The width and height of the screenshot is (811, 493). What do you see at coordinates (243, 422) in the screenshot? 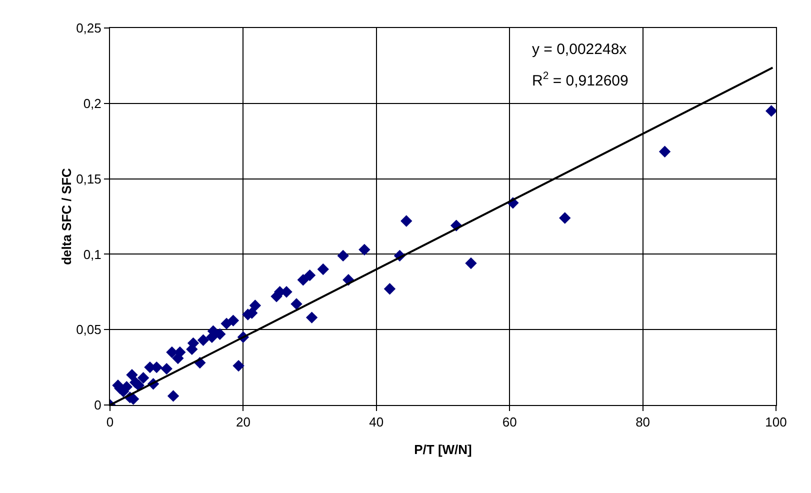
I see `x-tick-label: 20` at bounding box center [243, 422].